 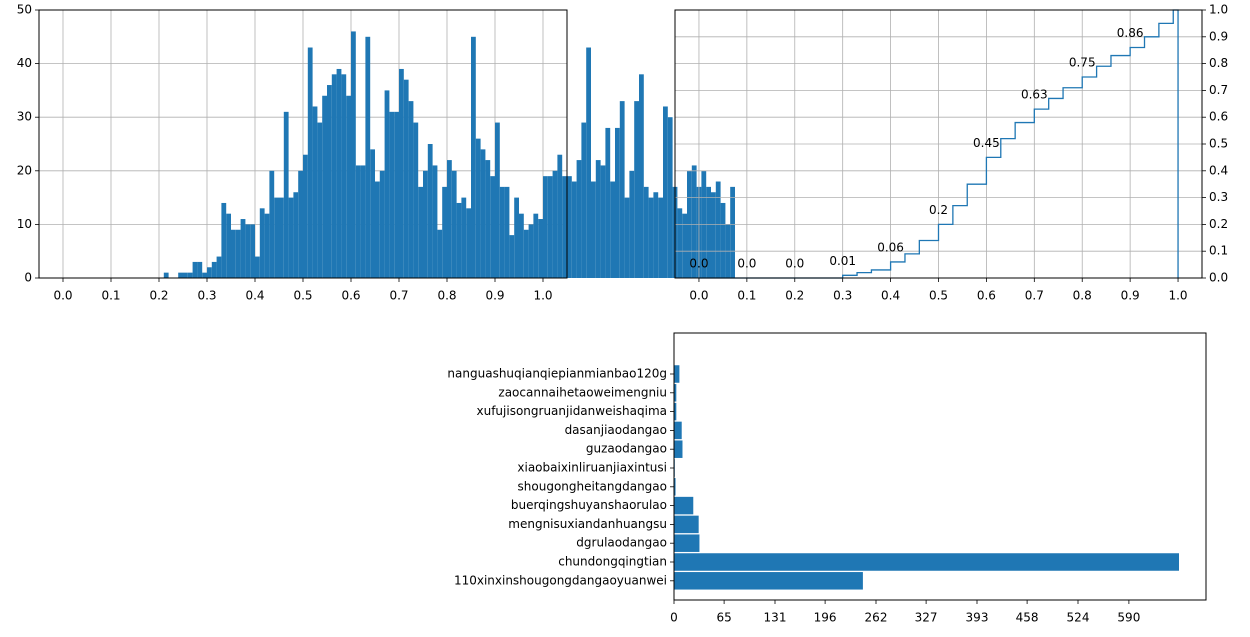 I want to click on x-tick-label: 0.6, so click(x=986, y=296).